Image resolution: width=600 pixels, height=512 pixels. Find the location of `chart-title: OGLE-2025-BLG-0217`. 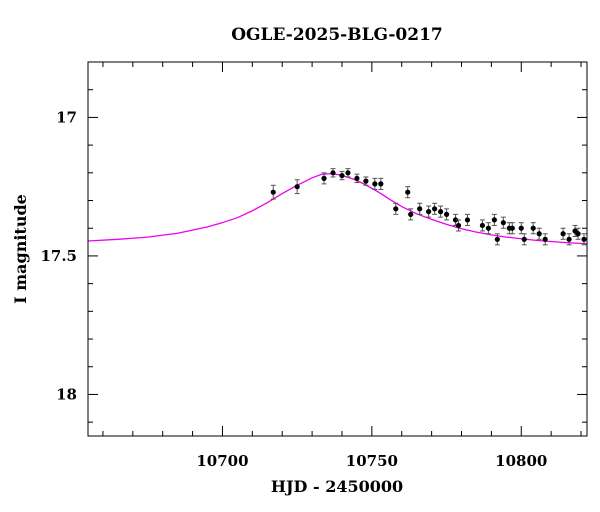

chart-title: OGLE-2025-BLG-0217 is located at coordinates (337, 35).